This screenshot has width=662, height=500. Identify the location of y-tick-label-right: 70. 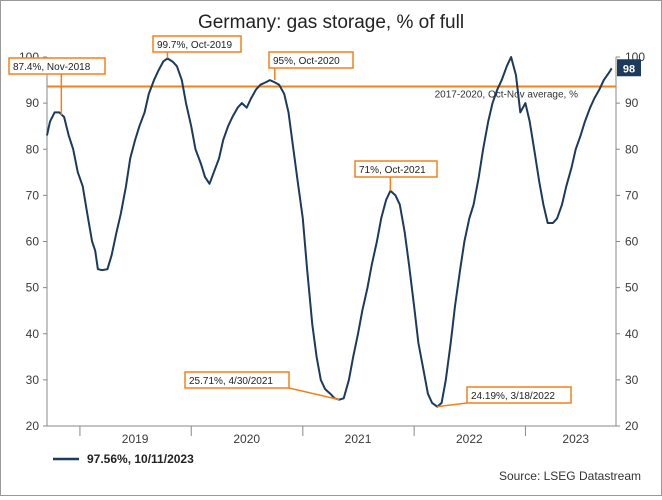
(632, 195).